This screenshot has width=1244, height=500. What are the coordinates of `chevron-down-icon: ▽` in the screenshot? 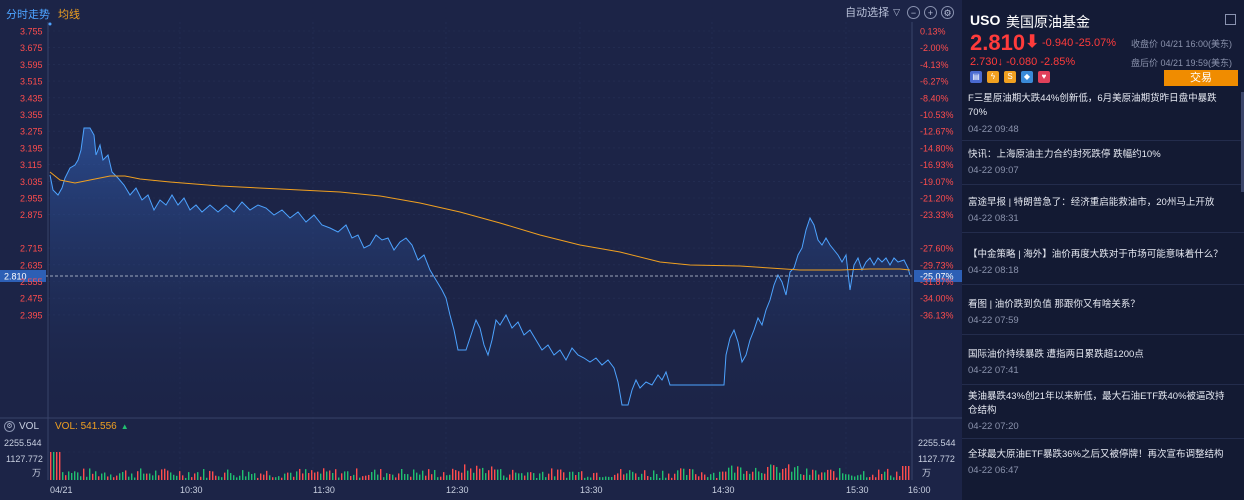 It's located at (896, 11).